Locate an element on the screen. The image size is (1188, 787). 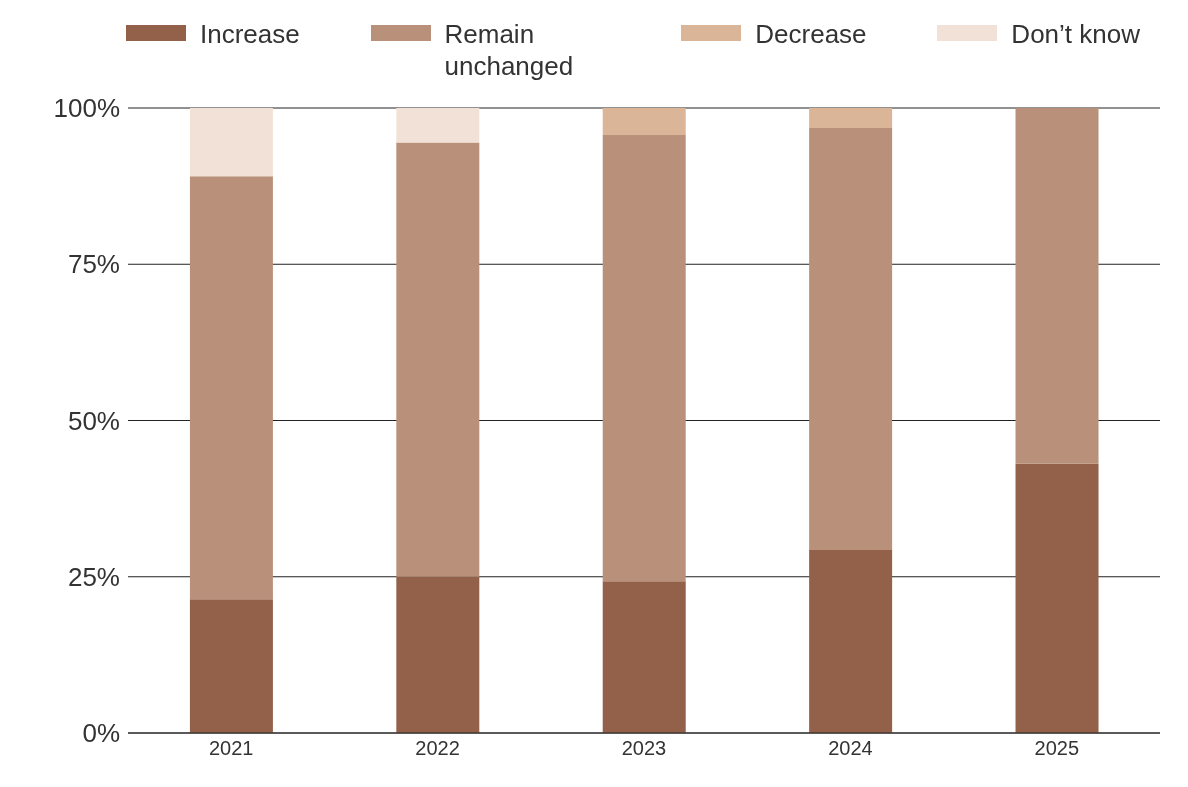
x-tick-label: 2024 is located at coordinates (850, 748).